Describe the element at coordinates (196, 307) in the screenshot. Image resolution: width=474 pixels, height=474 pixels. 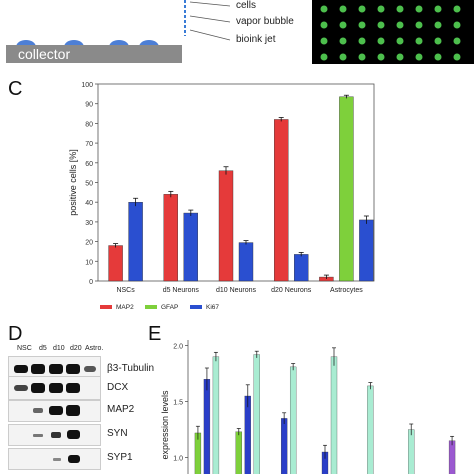
I see `legend-swatch-ki67` at that location.